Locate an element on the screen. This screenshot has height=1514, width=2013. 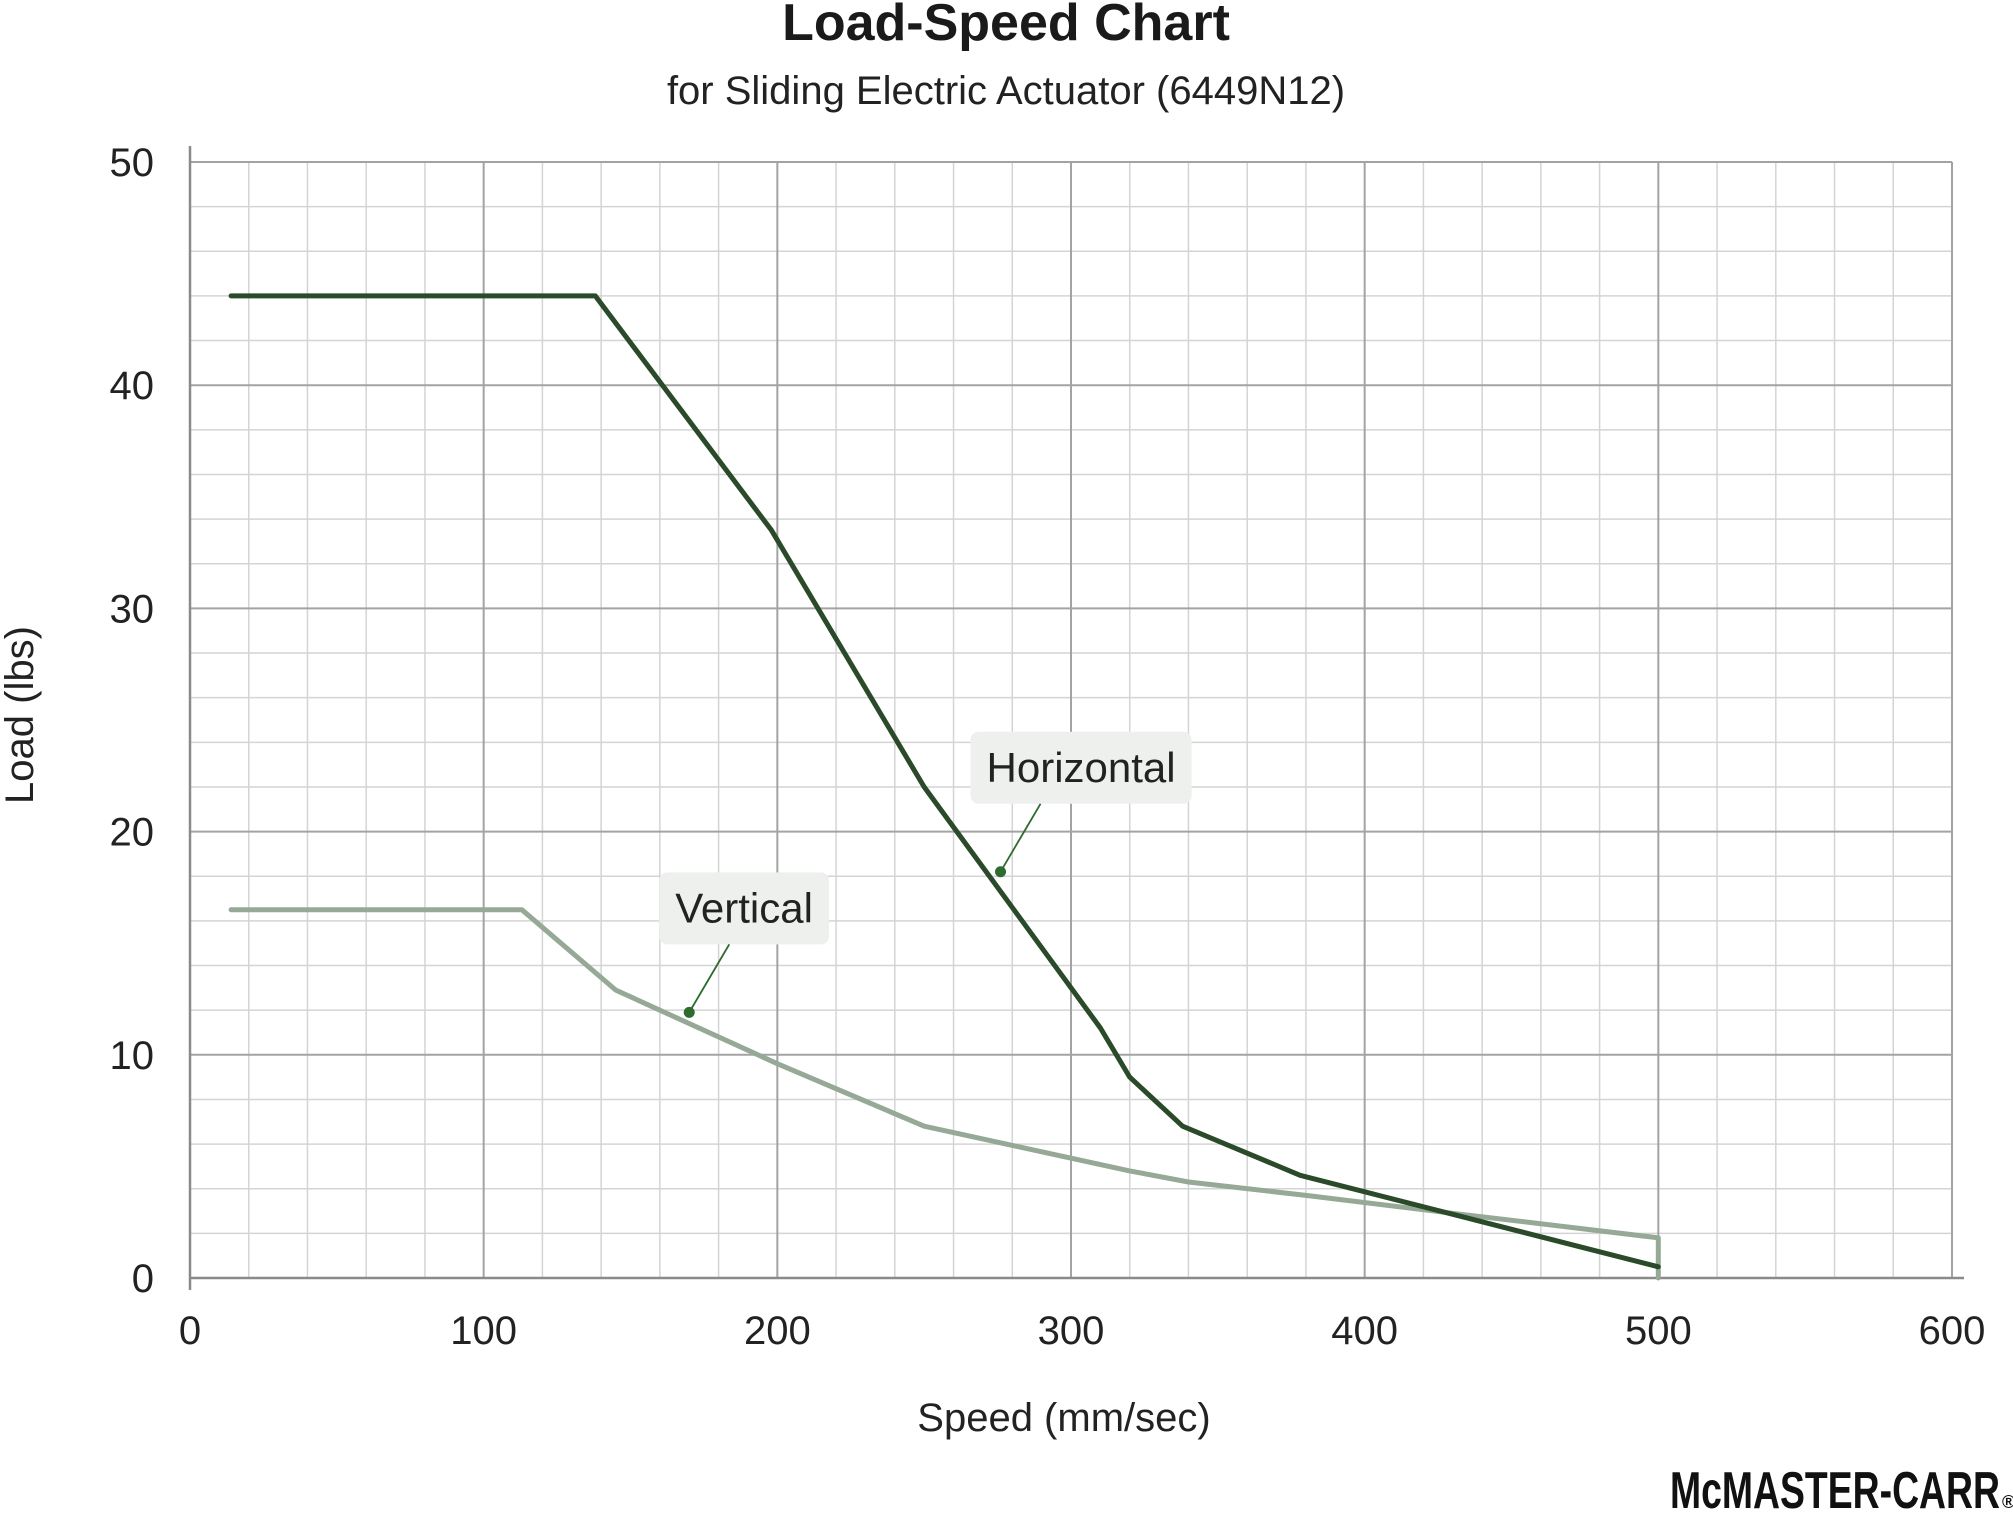
mcmaster-carr-logo: McMASTER-CARR ® is located at coordinates (1841, 1488).